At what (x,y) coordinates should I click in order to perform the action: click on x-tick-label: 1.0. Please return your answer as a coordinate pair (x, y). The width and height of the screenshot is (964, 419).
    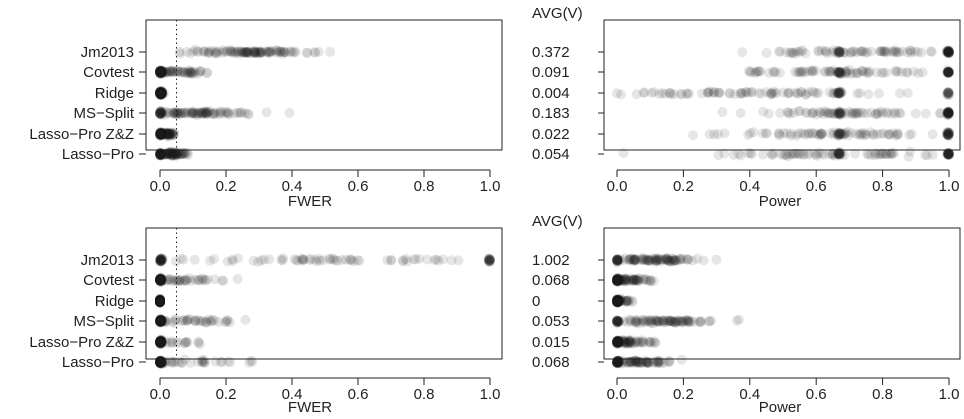
    Looking at the image, I should click on (490, 394).